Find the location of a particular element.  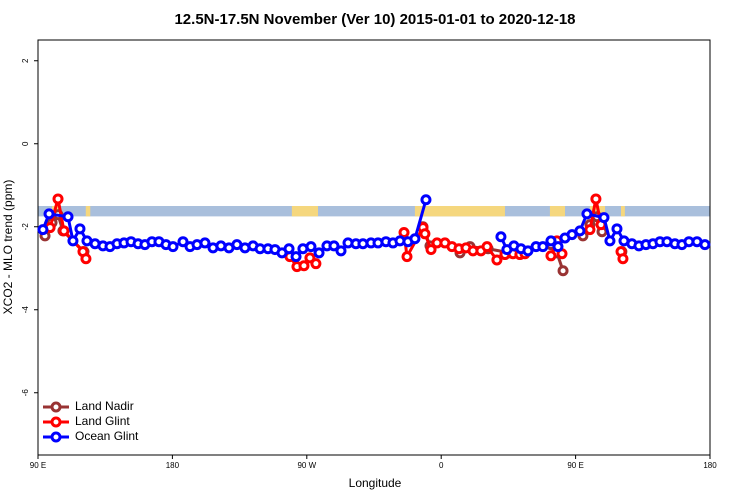

x-tick-label: 90 W is located at coordinates (306, 465).